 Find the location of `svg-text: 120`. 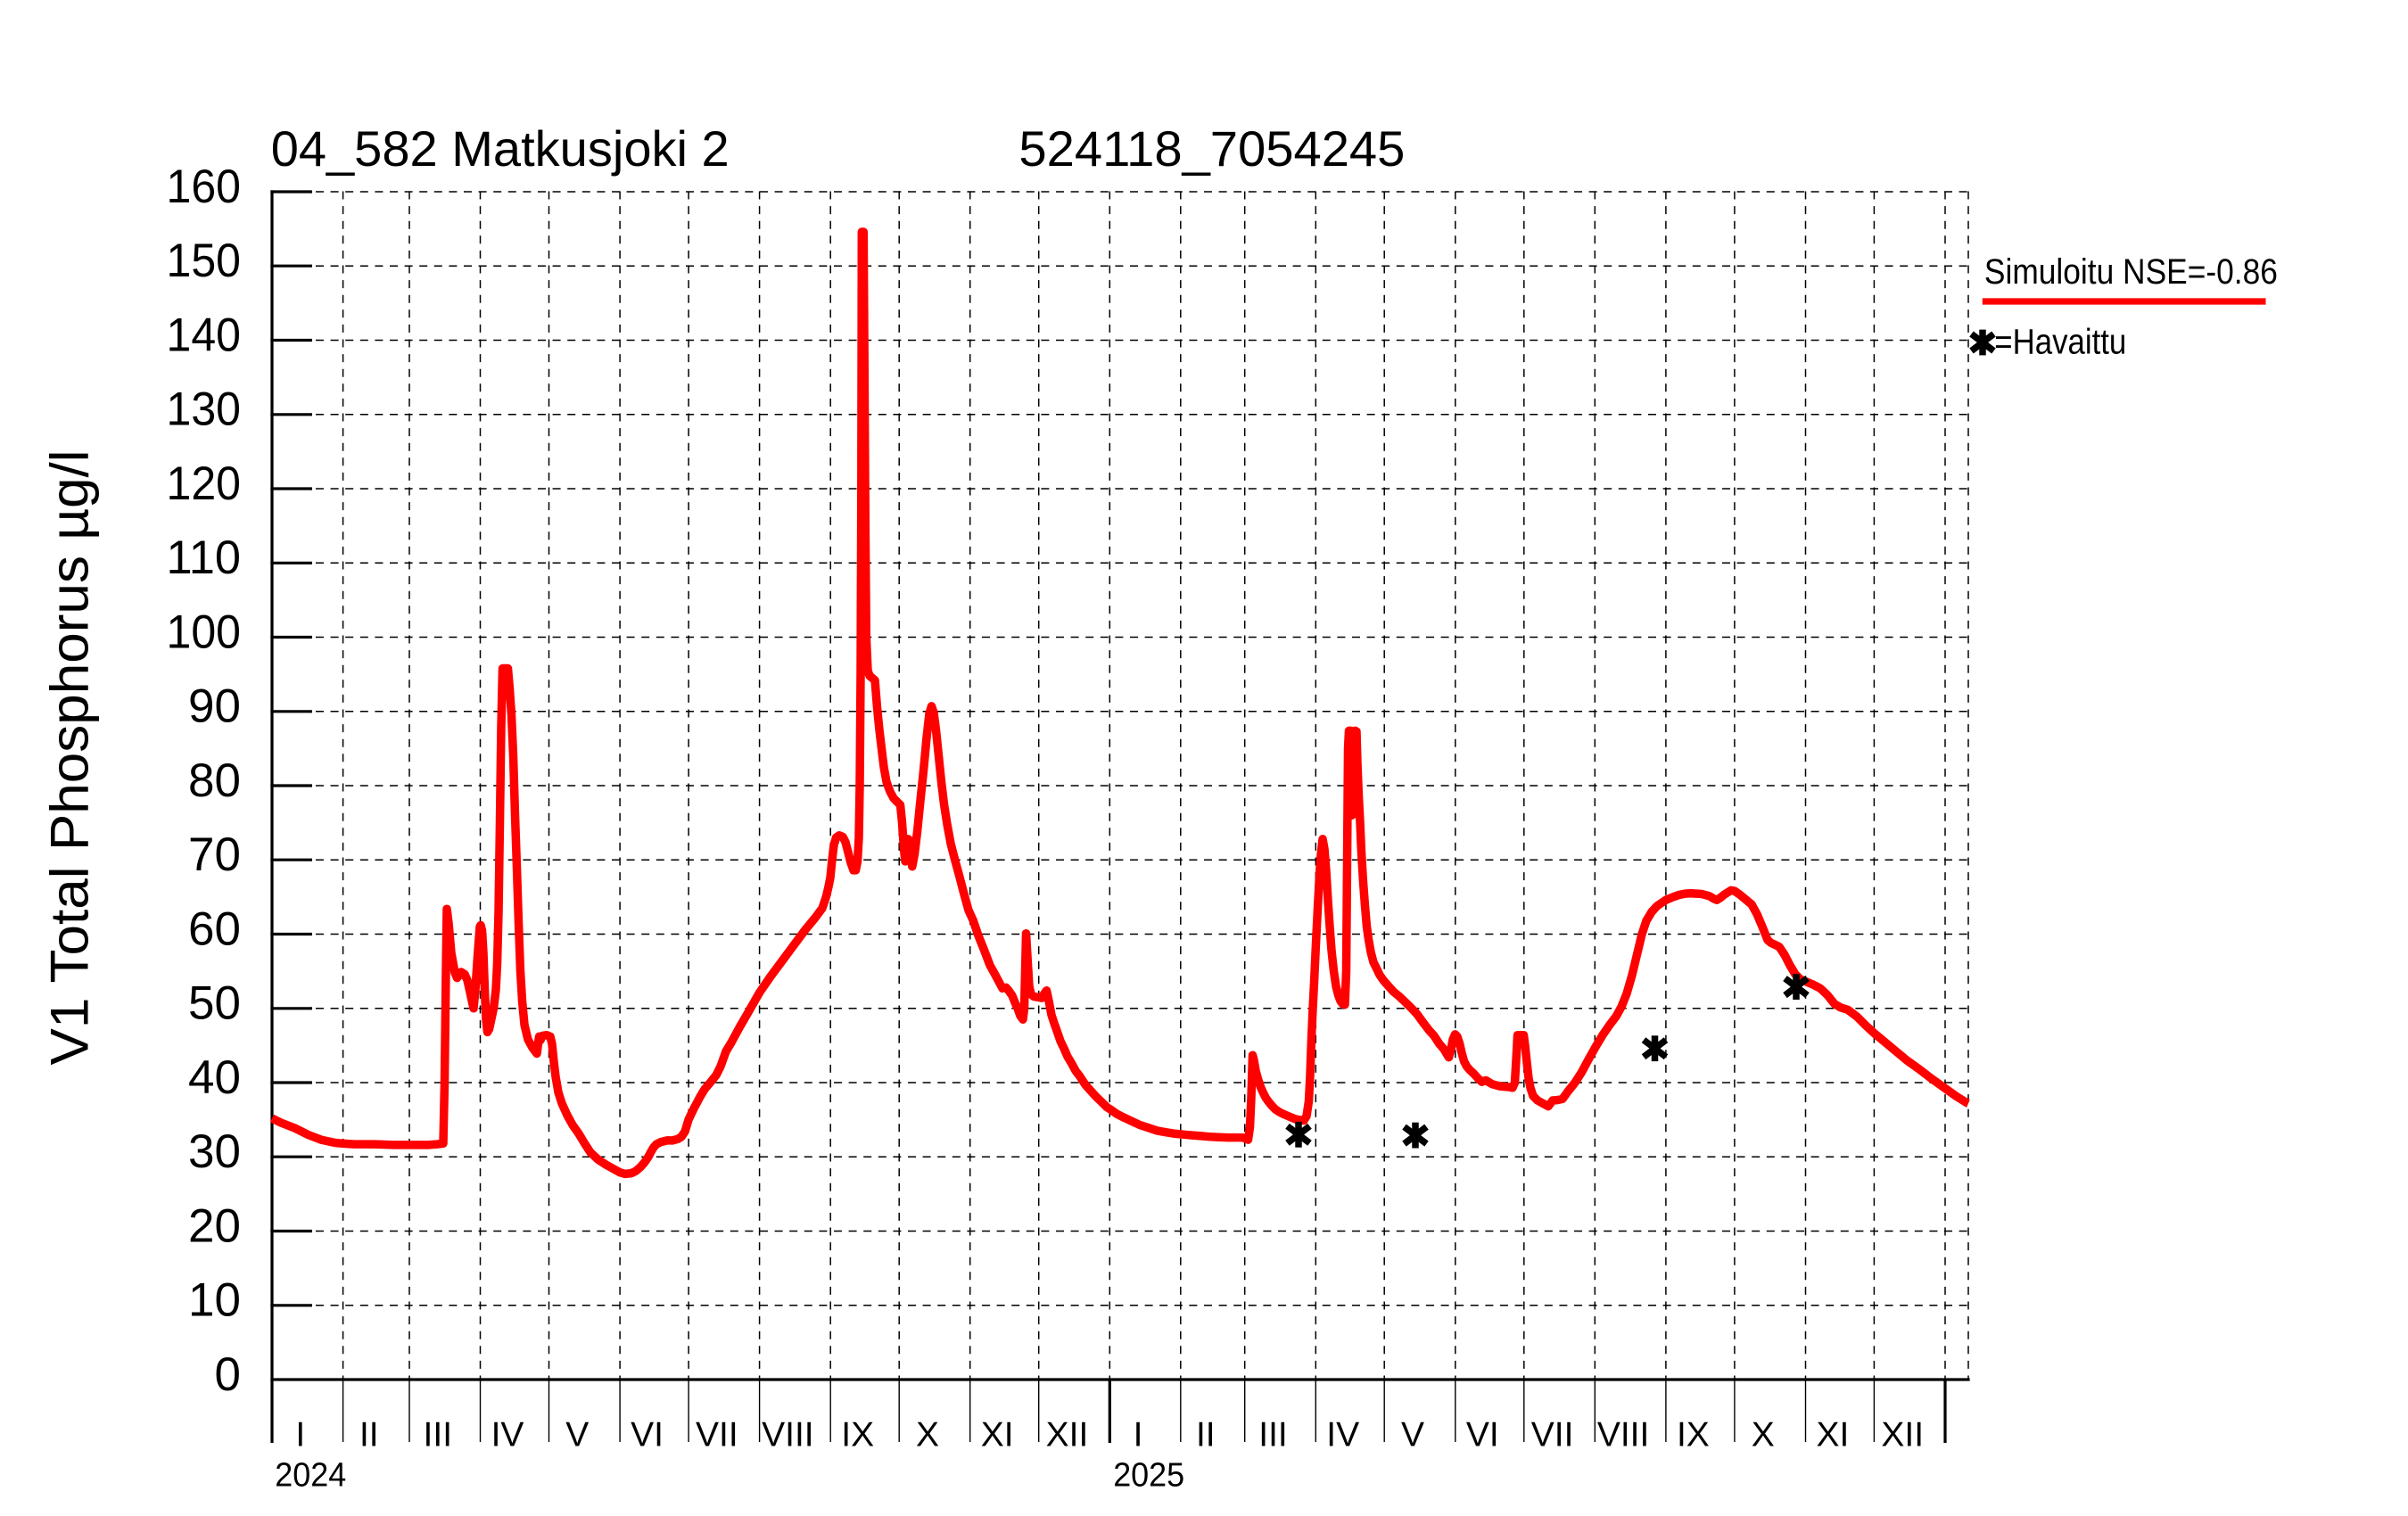

svg-text: 120 is located at coordinates (204, 483).